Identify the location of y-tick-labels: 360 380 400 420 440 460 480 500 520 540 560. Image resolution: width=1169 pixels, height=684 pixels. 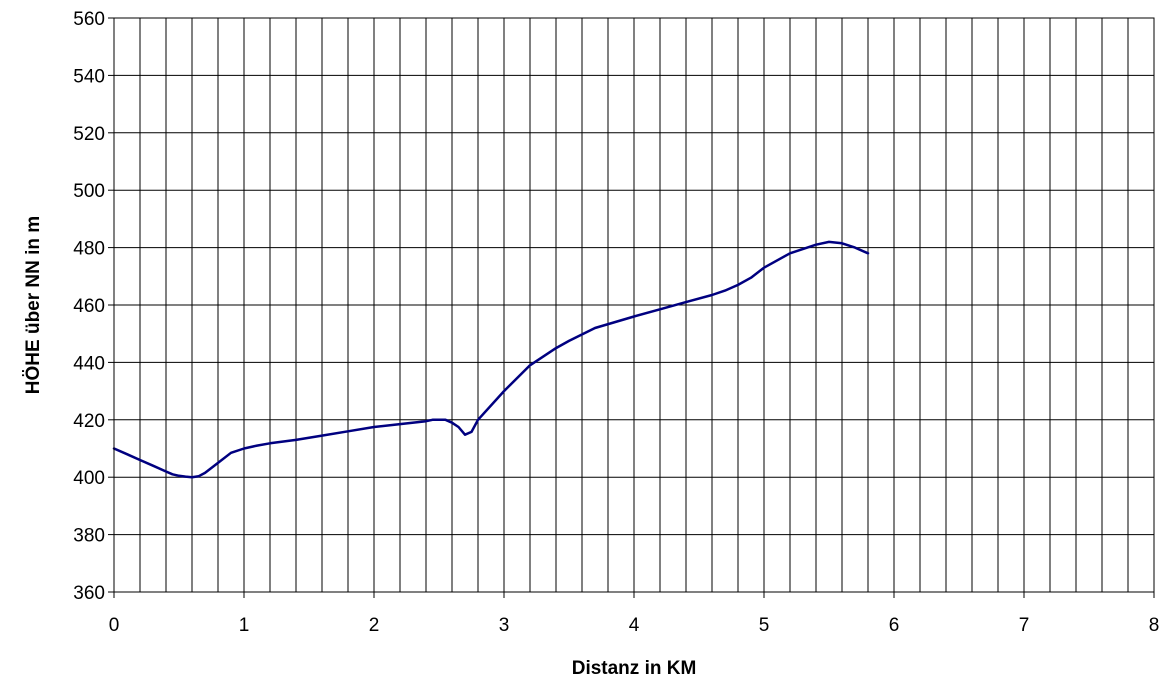
(93, 306).